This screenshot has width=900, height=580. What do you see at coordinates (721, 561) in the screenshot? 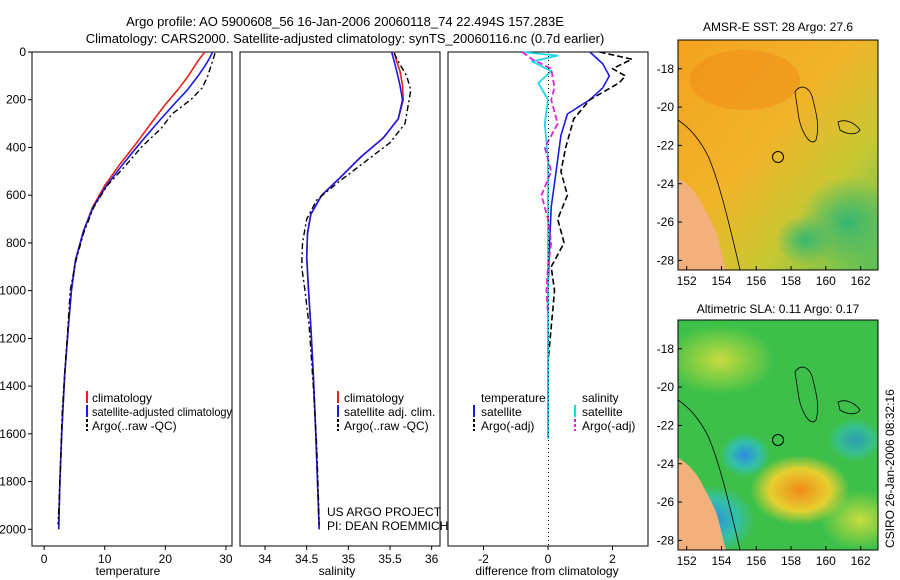
I see `sla_map-xtick-label: 154` at bounding box center [721, 561].